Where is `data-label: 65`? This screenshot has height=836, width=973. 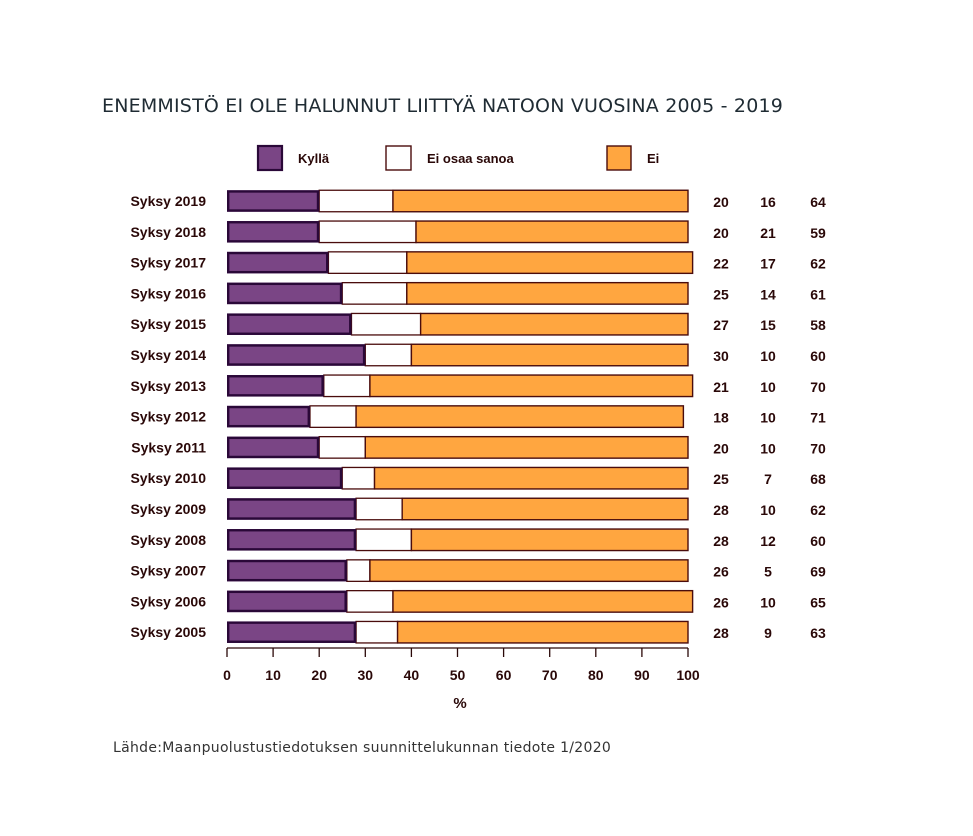
data-label: 65 is located at coordinates (818, 602).